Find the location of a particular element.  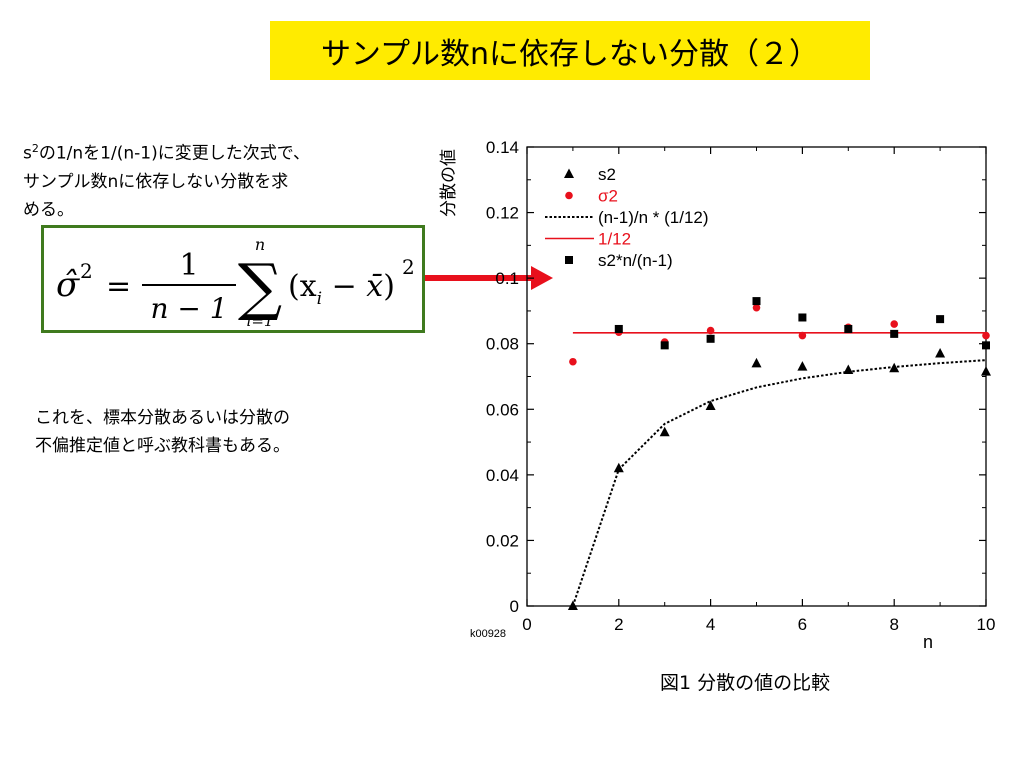

intro-line-1: s2の1/nを1/(n-1)に変更した次式で、 is located at coordinates (166, 151).